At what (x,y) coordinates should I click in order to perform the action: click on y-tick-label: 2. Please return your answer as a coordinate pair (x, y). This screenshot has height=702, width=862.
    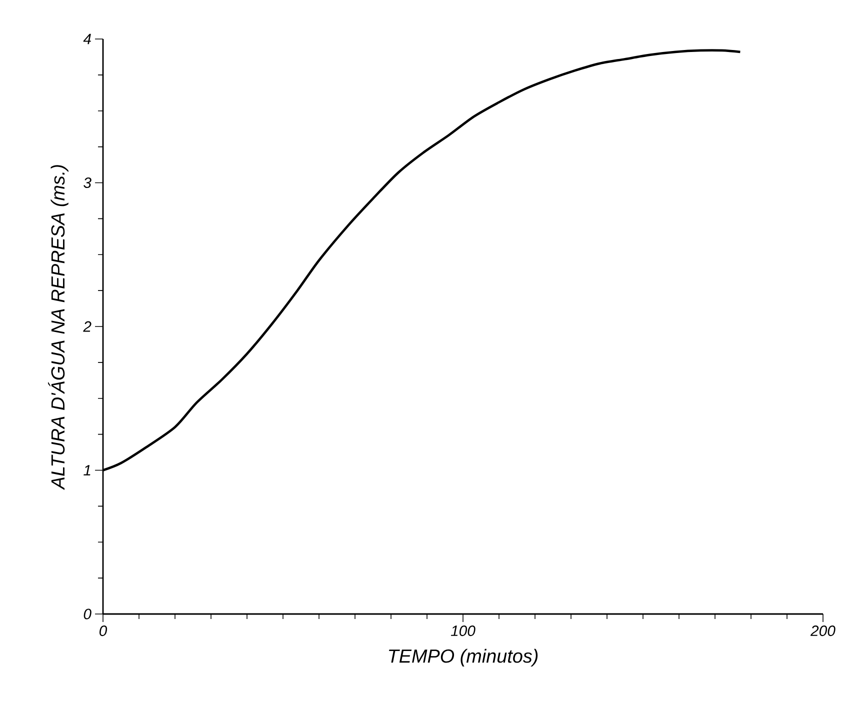
    Looking at the image, I should click on (87, 326).